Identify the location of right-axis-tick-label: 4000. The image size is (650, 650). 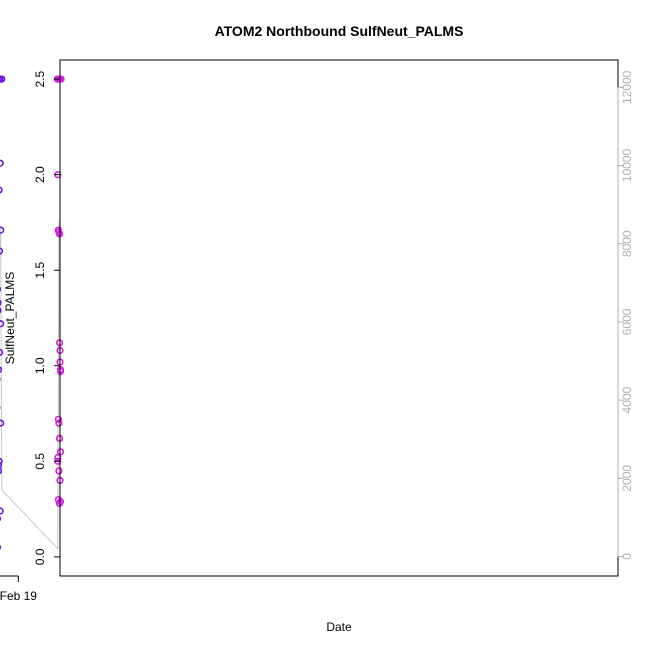
(627, 399).